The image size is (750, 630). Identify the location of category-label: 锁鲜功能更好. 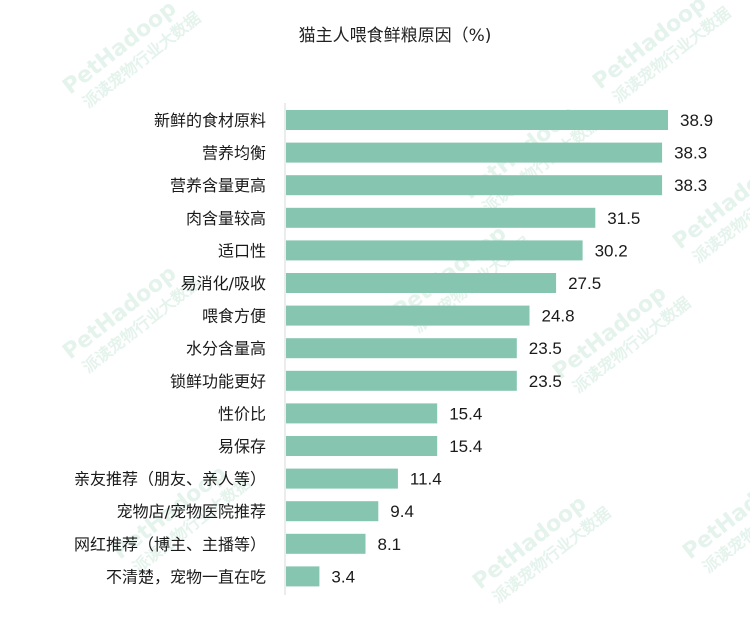
(218, 381).